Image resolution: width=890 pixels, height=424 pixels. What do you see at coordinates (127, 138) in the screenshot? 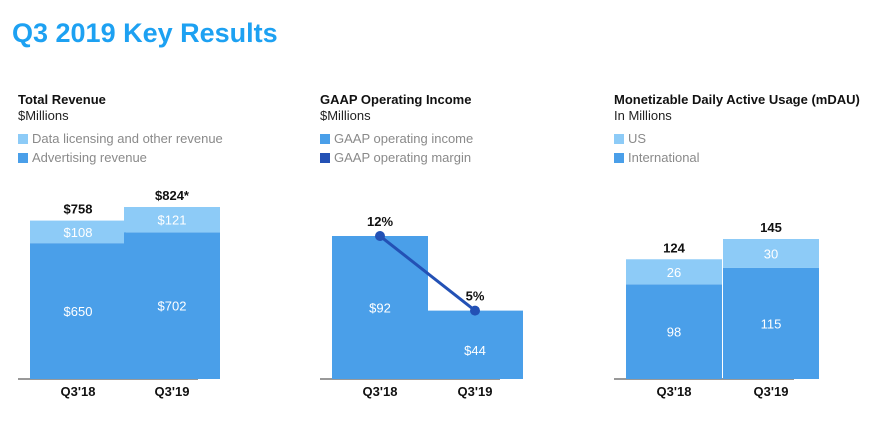
I see `legend-label: Data licensing and other revenue` at bounding box center [127, 138].